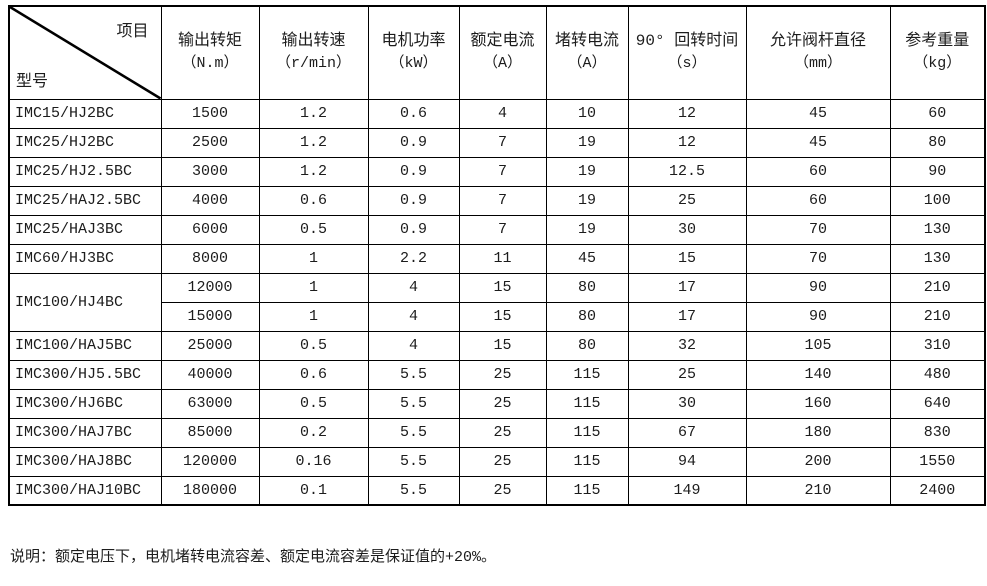 The width and height of the screenshot is (987, 586). I want to click on column-header-unit: （kg）, so click(937, 64).